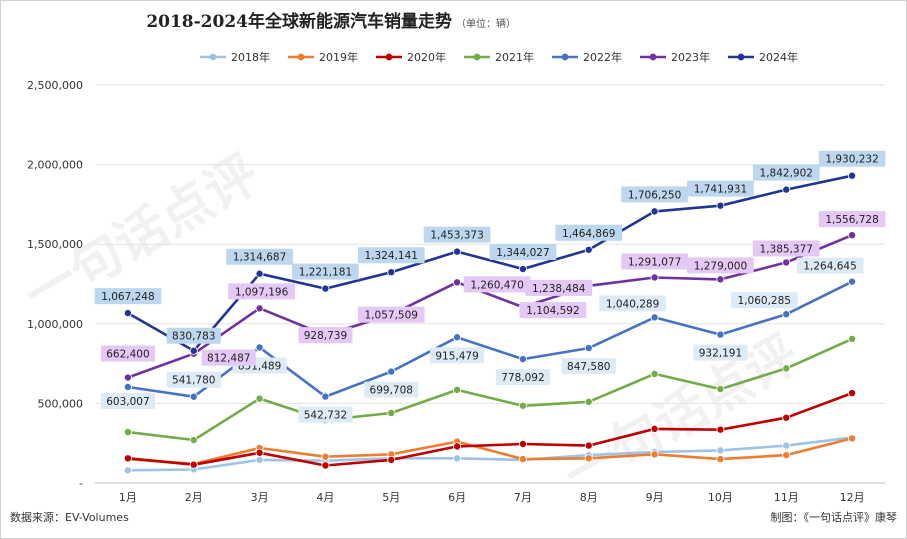  What do you see at coordinates (852, 175) in the screenshot?
I see `series-point-2024年-12` at bounding box center [852, 175].